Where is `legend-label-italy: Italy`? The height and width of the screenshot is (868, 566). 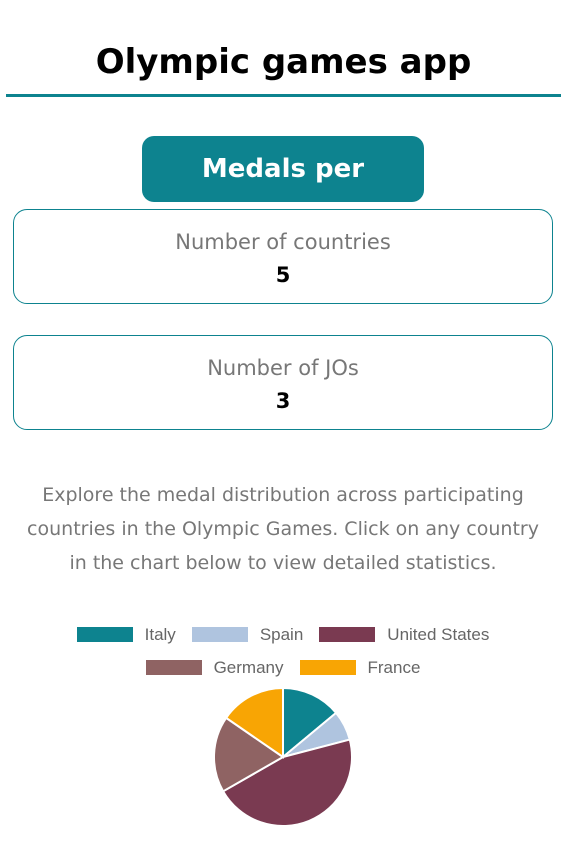 legend-label-italy: Italy is located at coordinates (160, 634).